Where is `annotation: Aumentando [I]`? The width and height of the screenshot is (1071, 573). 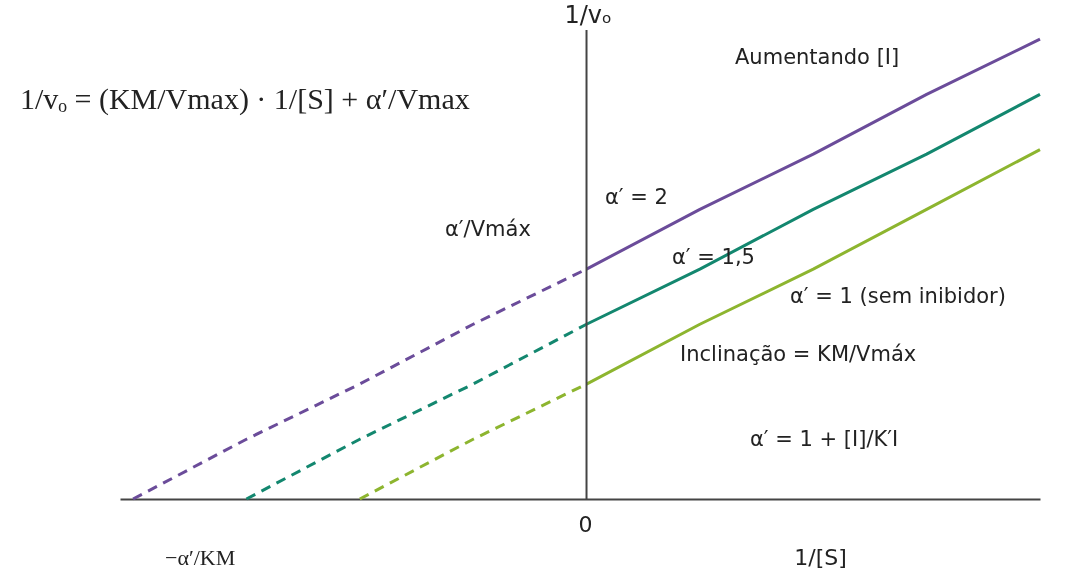 annotation: Aumentando [I] is located at coordinates (817, 57).